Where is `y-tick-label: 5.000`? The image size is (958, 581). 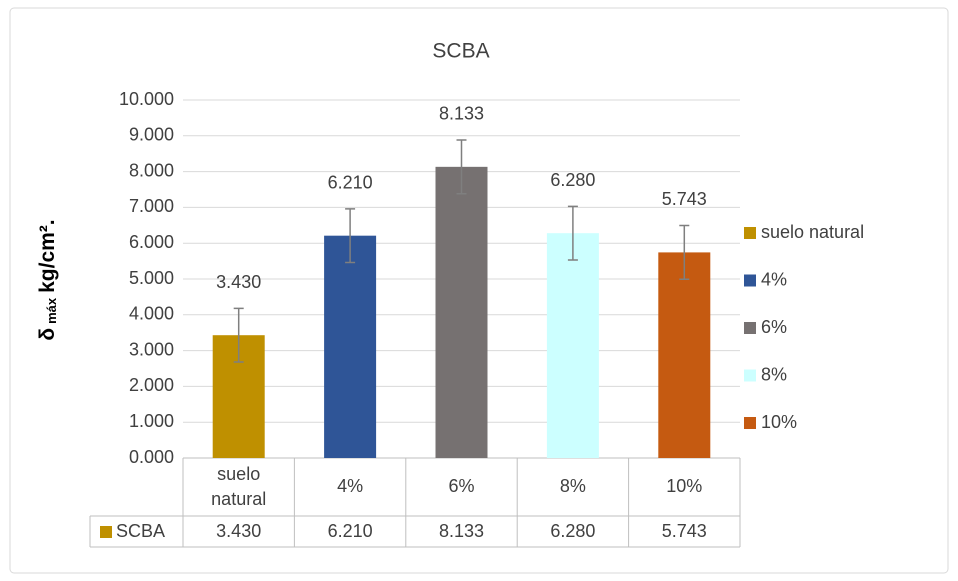
y-tick-label: 5.000 is located at coordinates (151, 278).